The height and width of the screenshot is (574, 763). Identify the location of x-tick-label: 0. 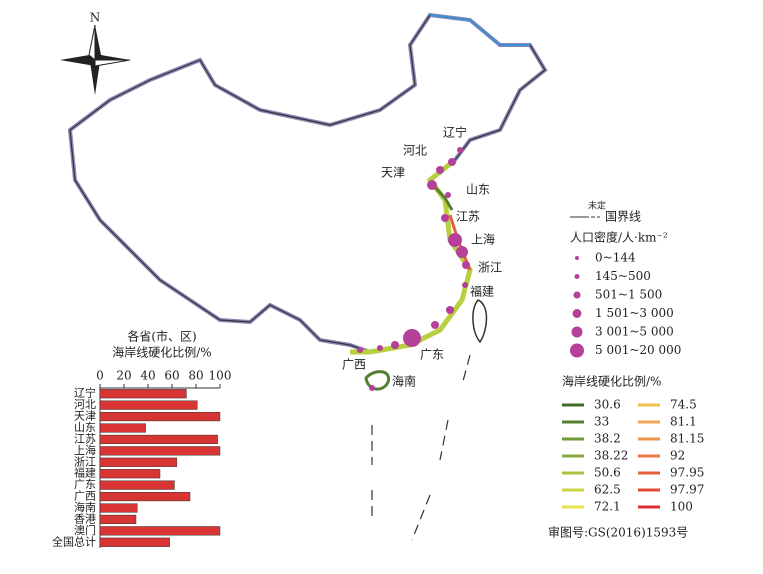
(100, 376).